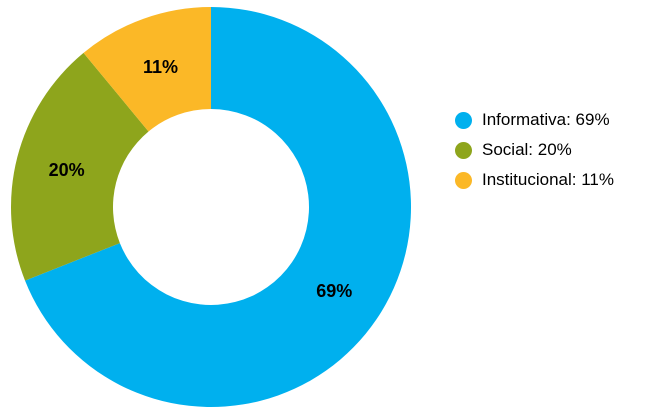  What do you see at coordinates (67, 170) in the screenshot?
I see `slice-label-social: 20%` at bounding box center [67, 170].